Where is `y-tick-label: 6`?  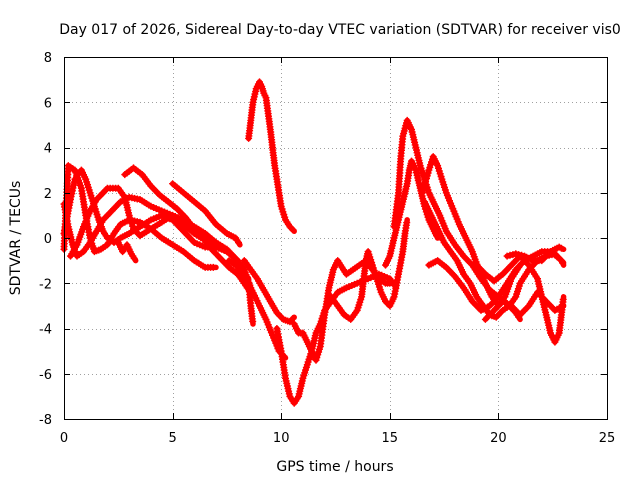
y-tick-label: 6 is located at coordinates (48, 103).